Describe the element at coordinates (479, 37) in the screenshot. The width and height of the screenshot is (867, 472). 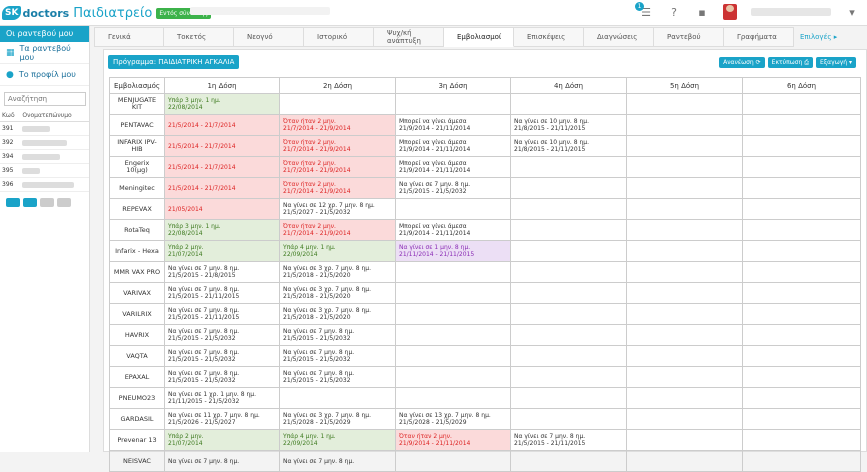
I see `tab-vaccinations: Εμβολιασμοί` at that location.